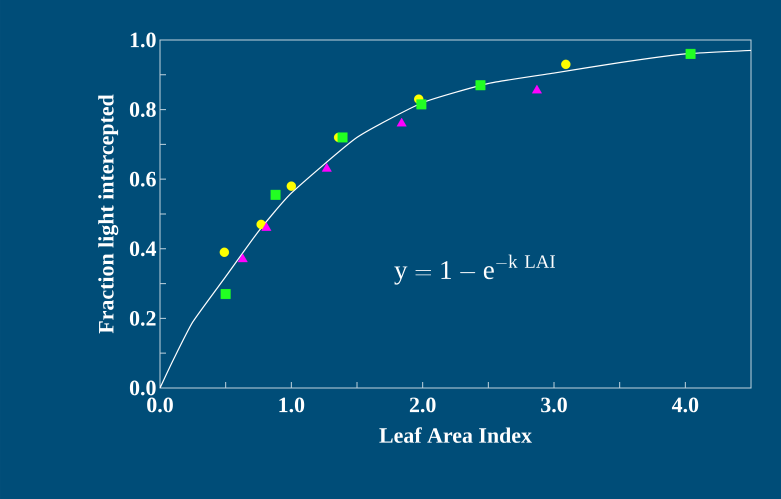  Describe the element at coordinates (143, 318) in the screenshot. I see `y-tick-label: 0.2` at that location.